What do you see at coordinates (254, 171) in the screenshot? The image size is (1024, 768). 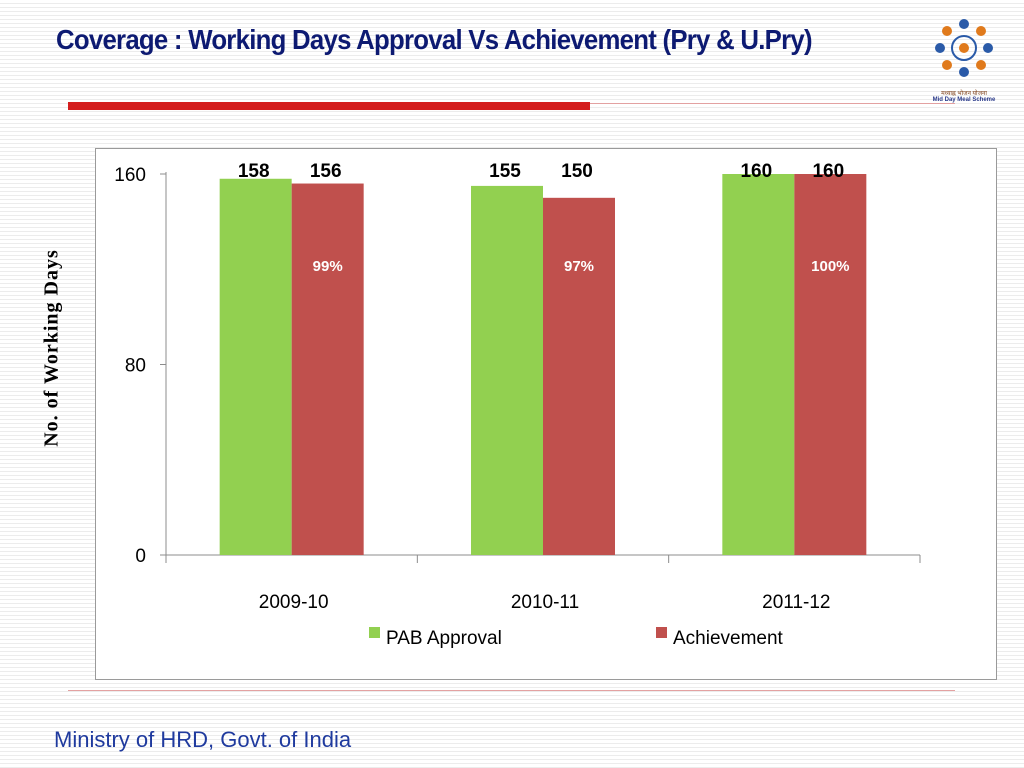 I see `data-label: 158` at bounding box center [254, 171].